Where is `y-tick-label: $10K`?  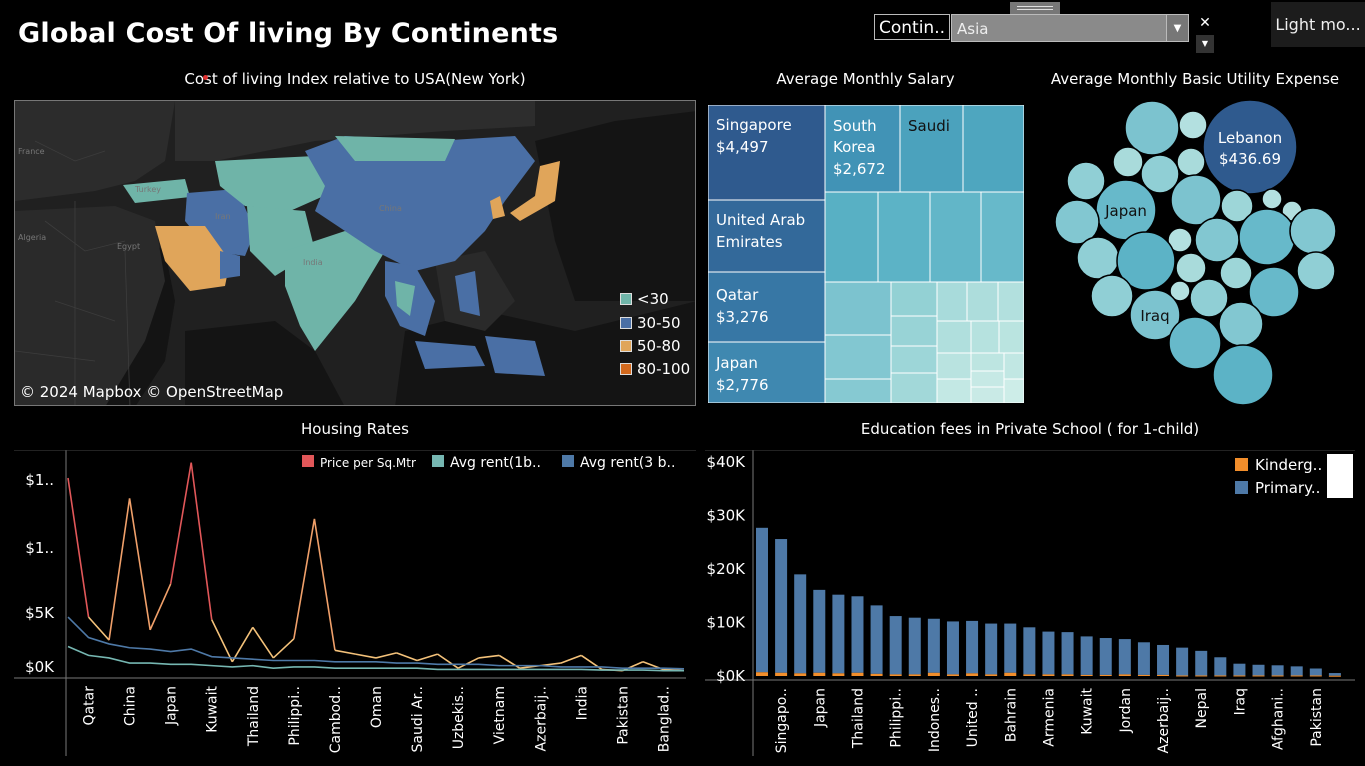
y-tick-label: $10K is located at coordinates (727, 623).